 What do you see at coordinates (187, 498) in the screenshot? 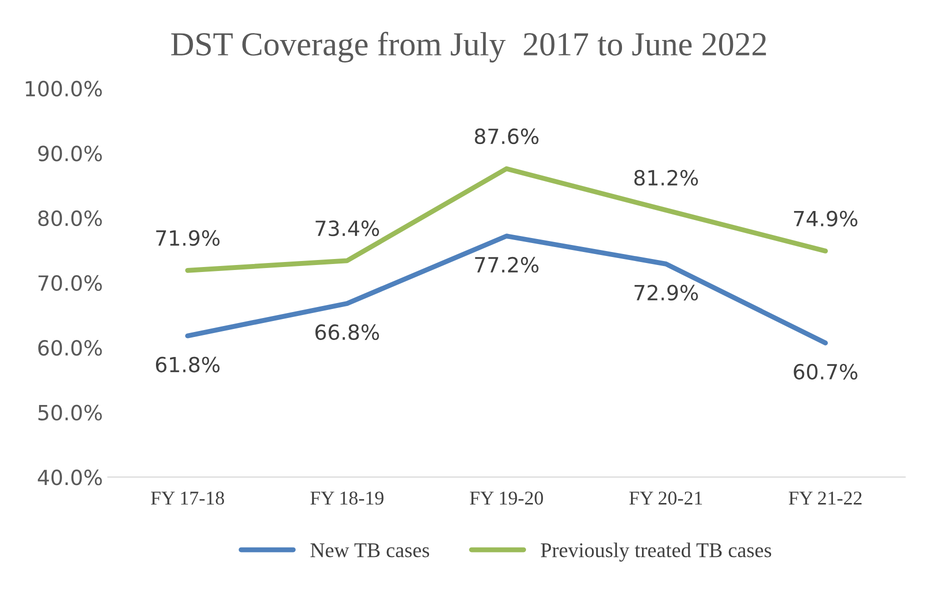
I see `x-tick-label: FY 17-18` at bounding box center [187, 498].